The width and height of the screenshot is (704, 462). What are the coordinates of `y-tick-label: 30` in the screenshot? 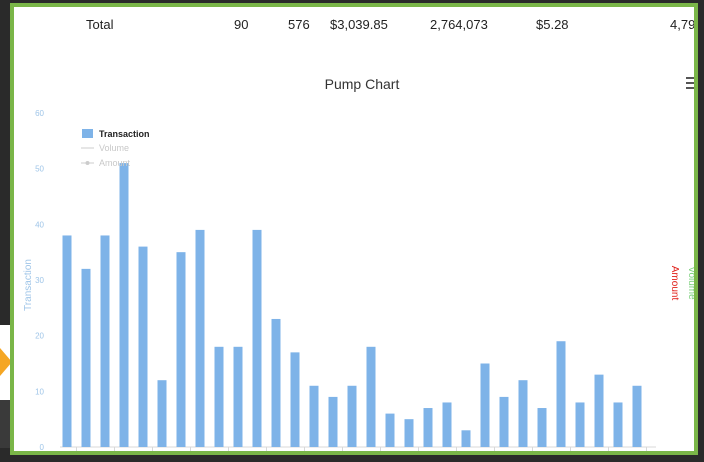 It's located at (39, 280).